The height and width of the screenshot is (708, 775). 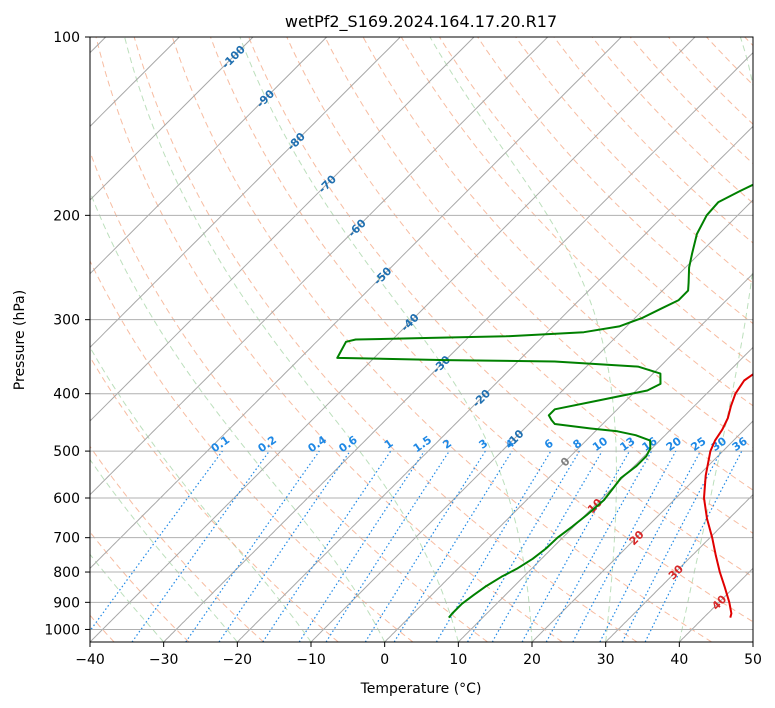 What do you see at coordinates (422, 444) in the screenshot?
I see `mixing-ratio-label: 1.5` at bounding box center [422, 444].